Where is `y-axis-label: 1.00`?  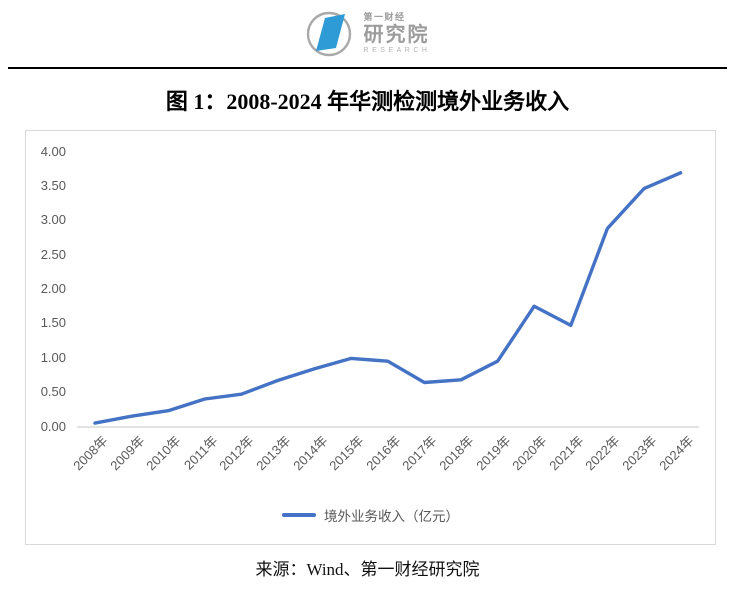
y-axis-label: 1.00 is located at coordinates (53, 357).